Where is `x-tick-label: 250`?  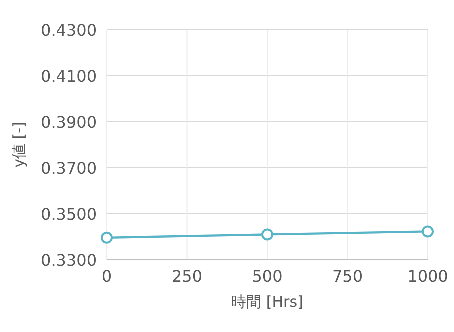
x-tick-label: 250 is located at coordinates (187, 276).